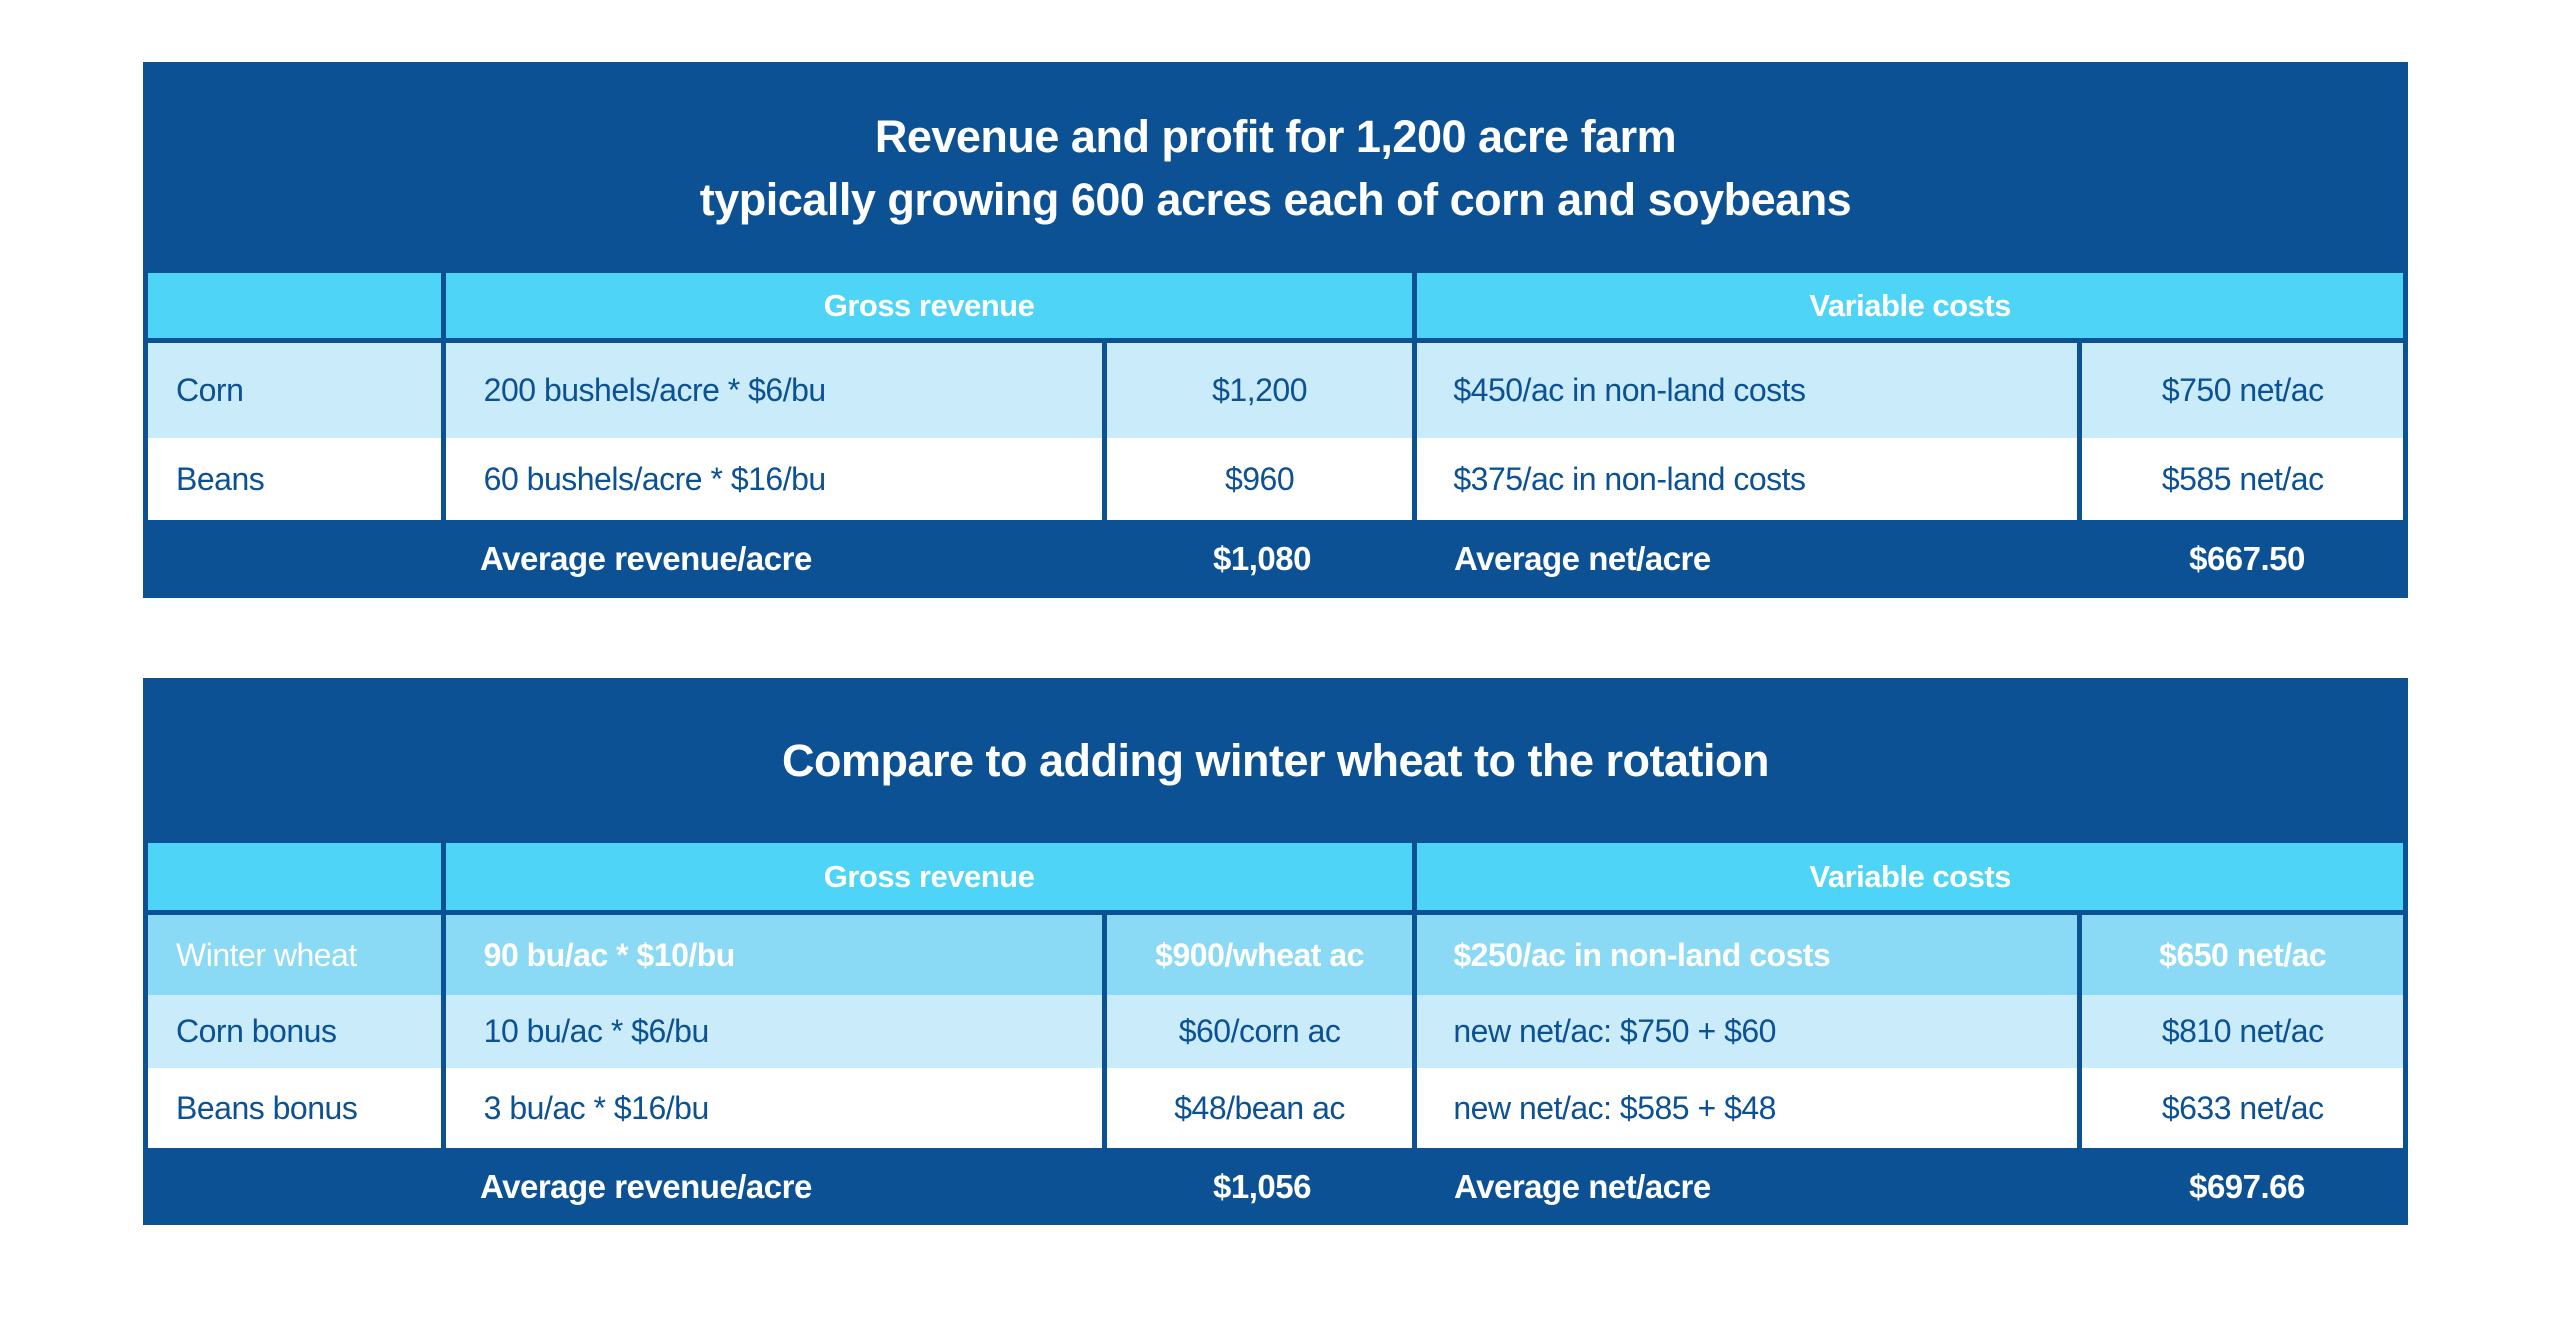  I want to click on gross-revenue-formula: 10 bu/ac * $6/bu, so click(776, 1031).